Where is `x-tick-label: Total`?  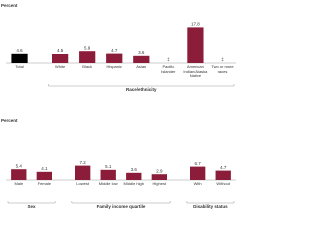 x-tick-label: Total is located at coordinates (19, 67).